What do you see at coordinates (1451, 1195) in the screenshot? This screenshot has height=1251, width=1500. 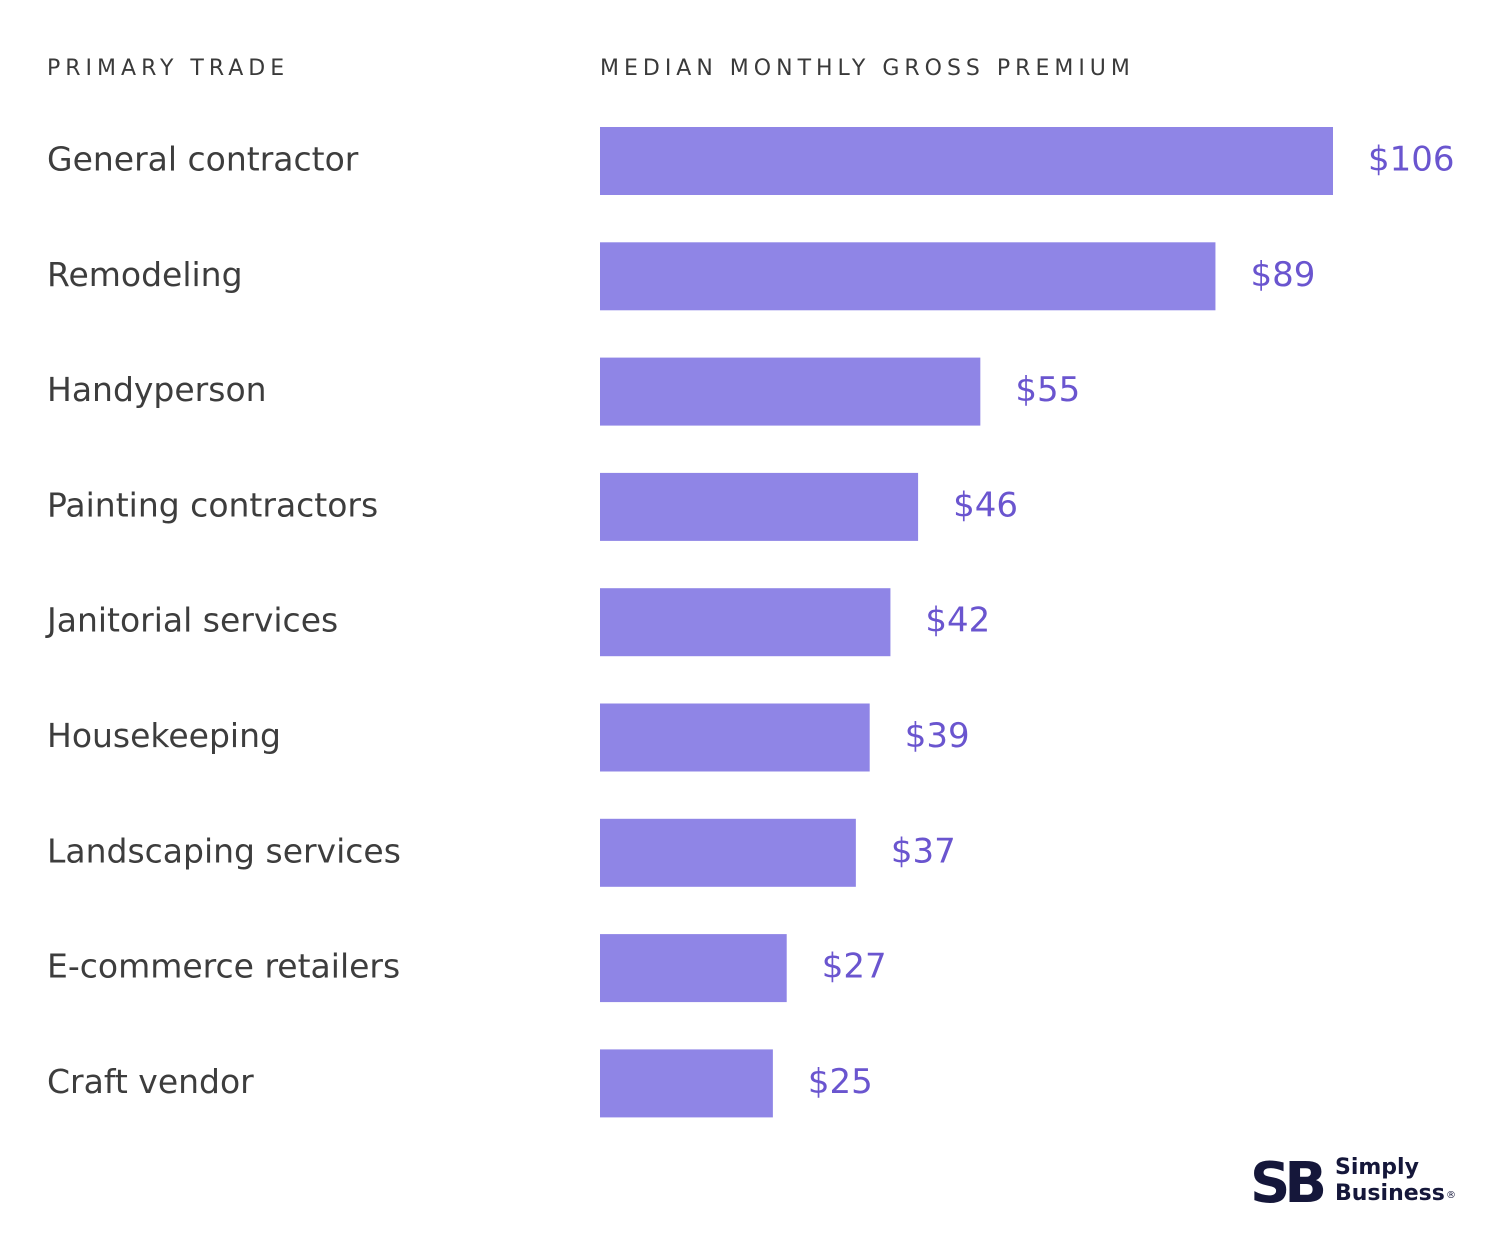 I see `logo-registered-mark: ®` at bounding box center [1451, 1195].